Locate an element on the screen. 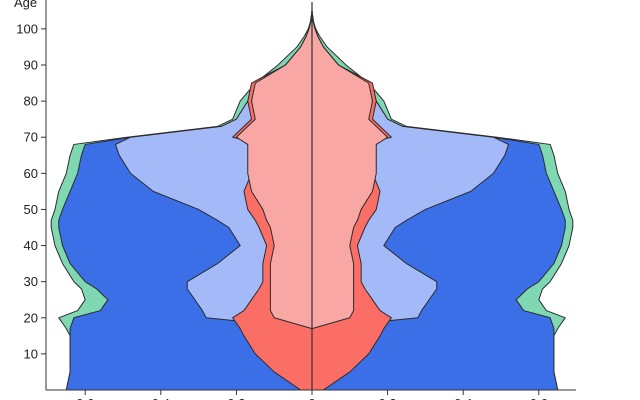  x-axis-ticks: 0.6 0.4 0.2 0 0.2 0.4 0.6 is located at coordinates (312, 395).